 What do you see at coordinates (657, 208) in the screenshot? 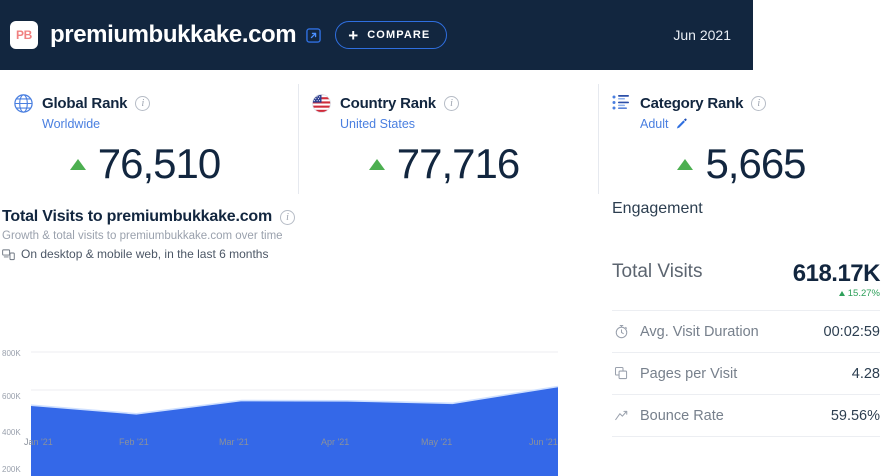
I see `engagement-heading: Engagement` at bounding box center [657, 208].